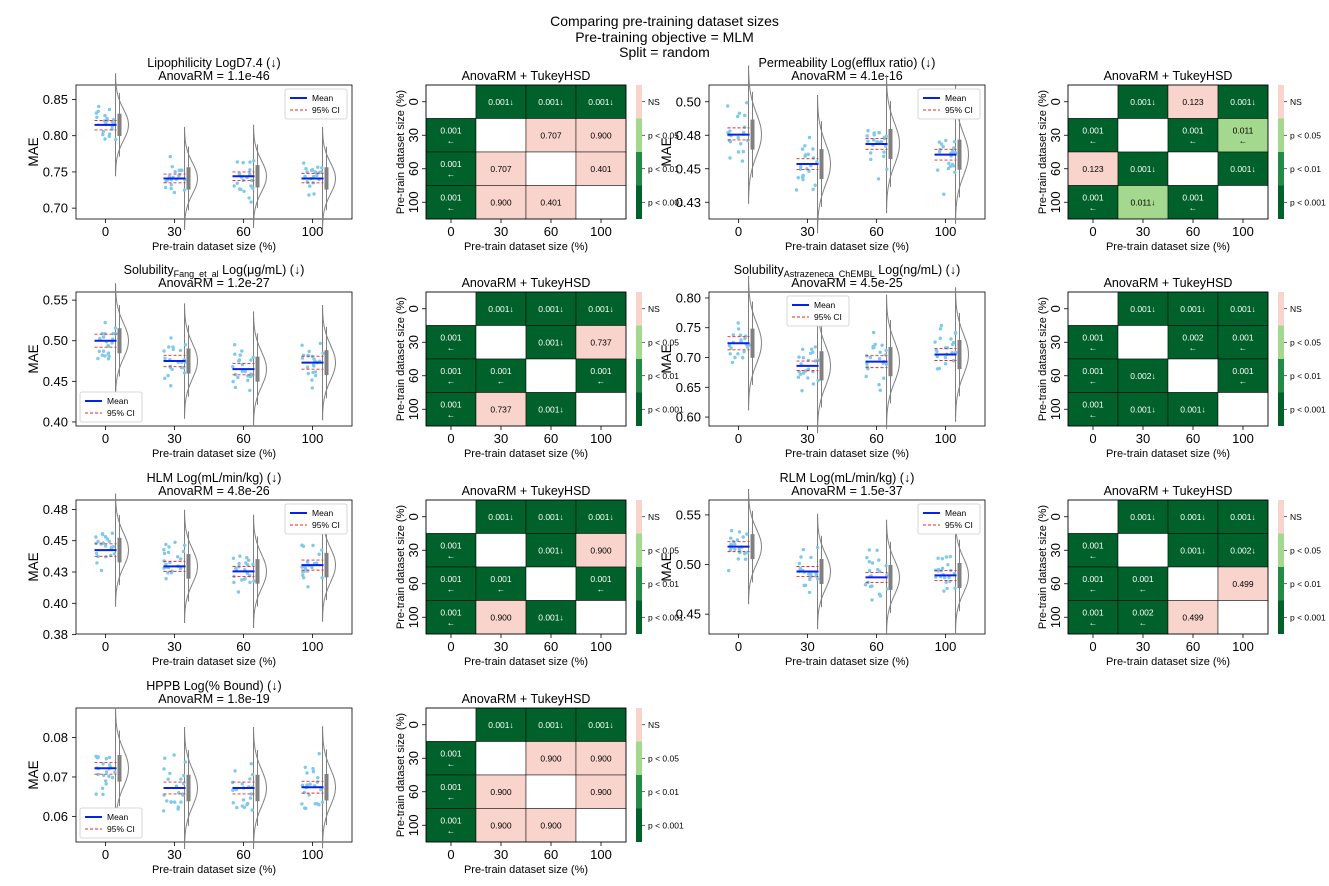 Image resolution: width=1329 pixels, height=886 pixels. What do you see at coordinates (1243, 646) in the screenshot?
I see `x-tick-label: 100` at bounding box center [1243, 646].